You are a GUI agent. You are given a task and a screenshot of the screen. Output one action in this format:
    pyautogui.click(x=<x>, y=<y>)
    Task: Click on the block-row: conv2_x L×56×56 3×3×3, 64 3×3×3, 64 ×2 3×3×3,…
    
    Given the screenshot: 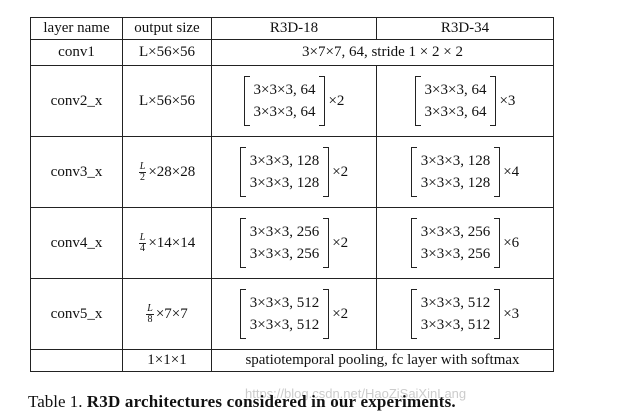 What is the action you would take?
    pyautogui.click(x=292, y=101)
    